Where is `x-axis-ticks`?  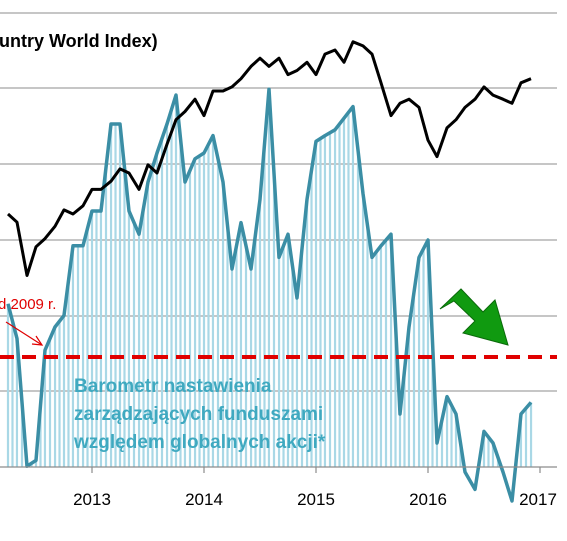 x-axis-ticks is located at coordinates (316, 470).